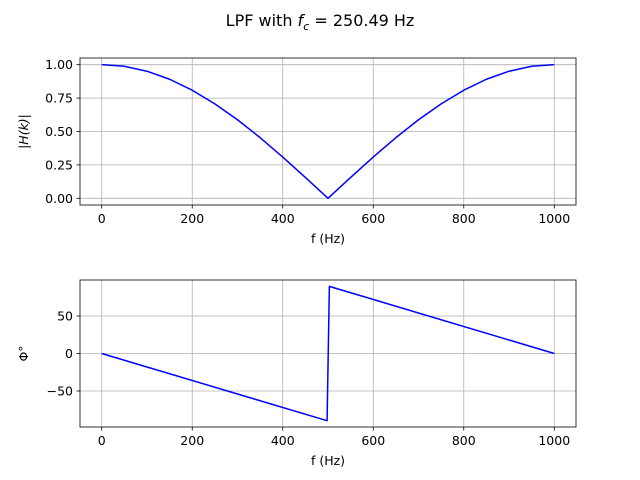 The width and height of the screenshot is (640, 480). What do you see at coordinates (65, 316) in the screenshot?
I see `y-tick-label: 50` at bounding box center [65, 316].